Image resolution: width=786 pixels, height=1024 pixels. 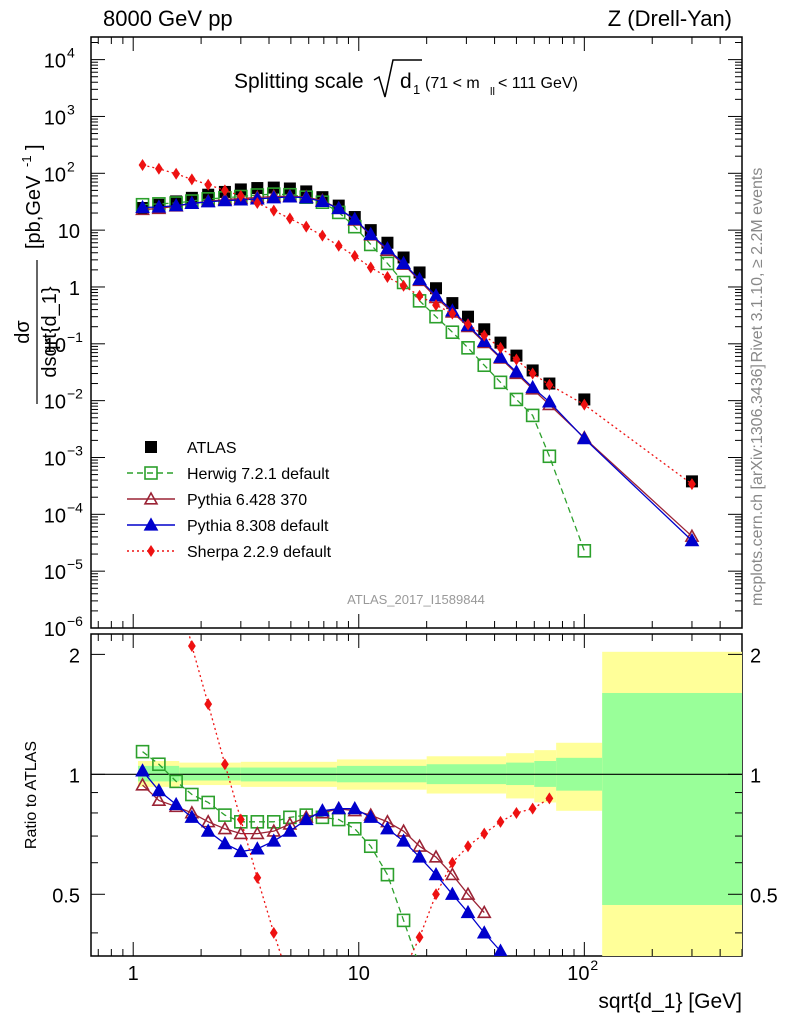 What do you see at coordinates (31, 795) in the screenshot?
I see `ratio-y-axis-label: Ratio to ATLAS` at bounding box center [31, 795].